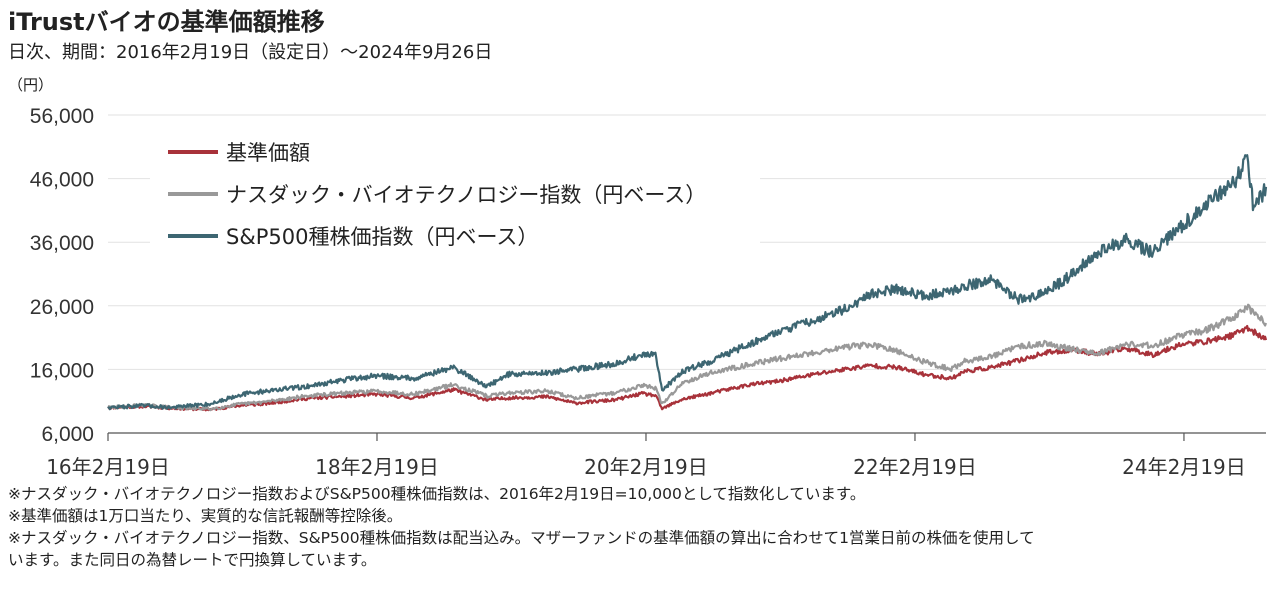  Describe the element at coordinates (646, 467) in the screenshot. I see `x-tick-label: 20年2月19日` at that location.